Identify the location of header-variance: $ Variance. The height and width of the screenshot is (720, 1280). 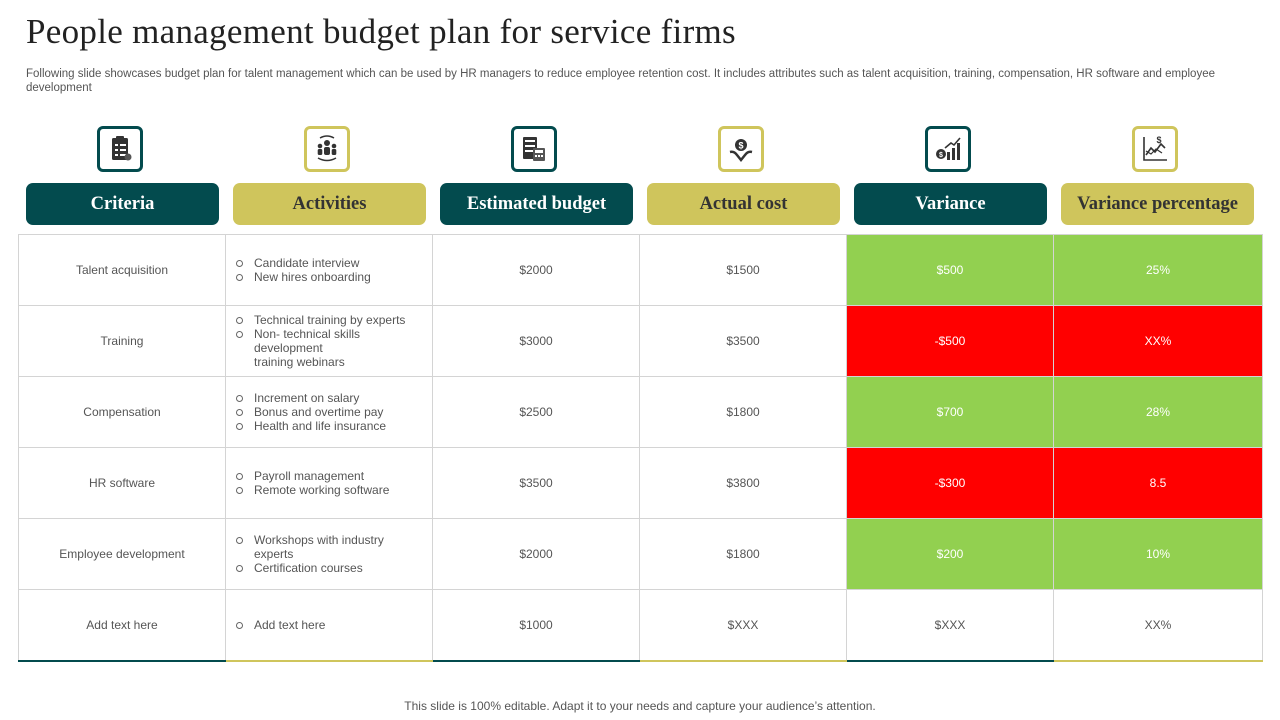
(950, 176).